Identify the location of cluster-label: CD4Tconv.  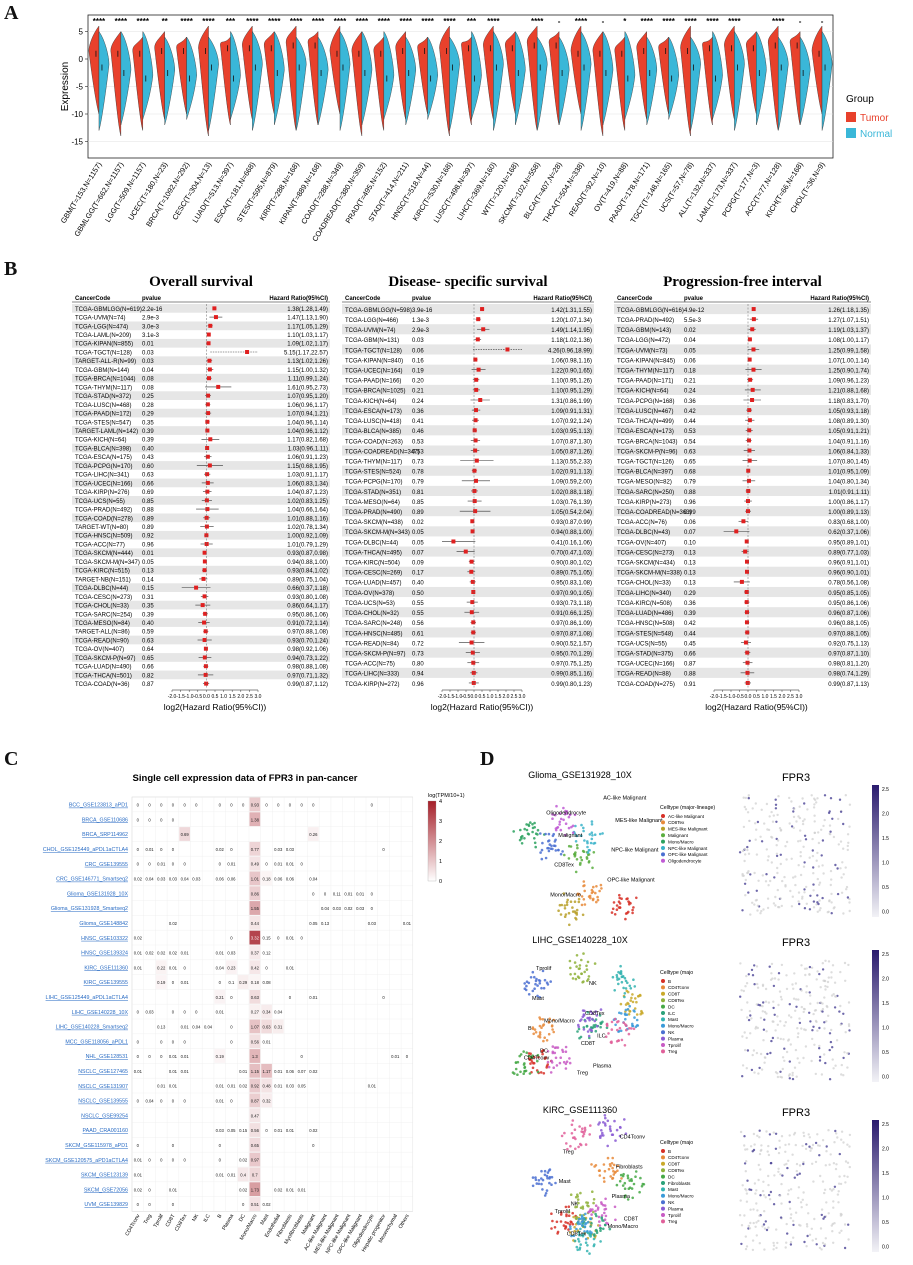
(537, 1059).